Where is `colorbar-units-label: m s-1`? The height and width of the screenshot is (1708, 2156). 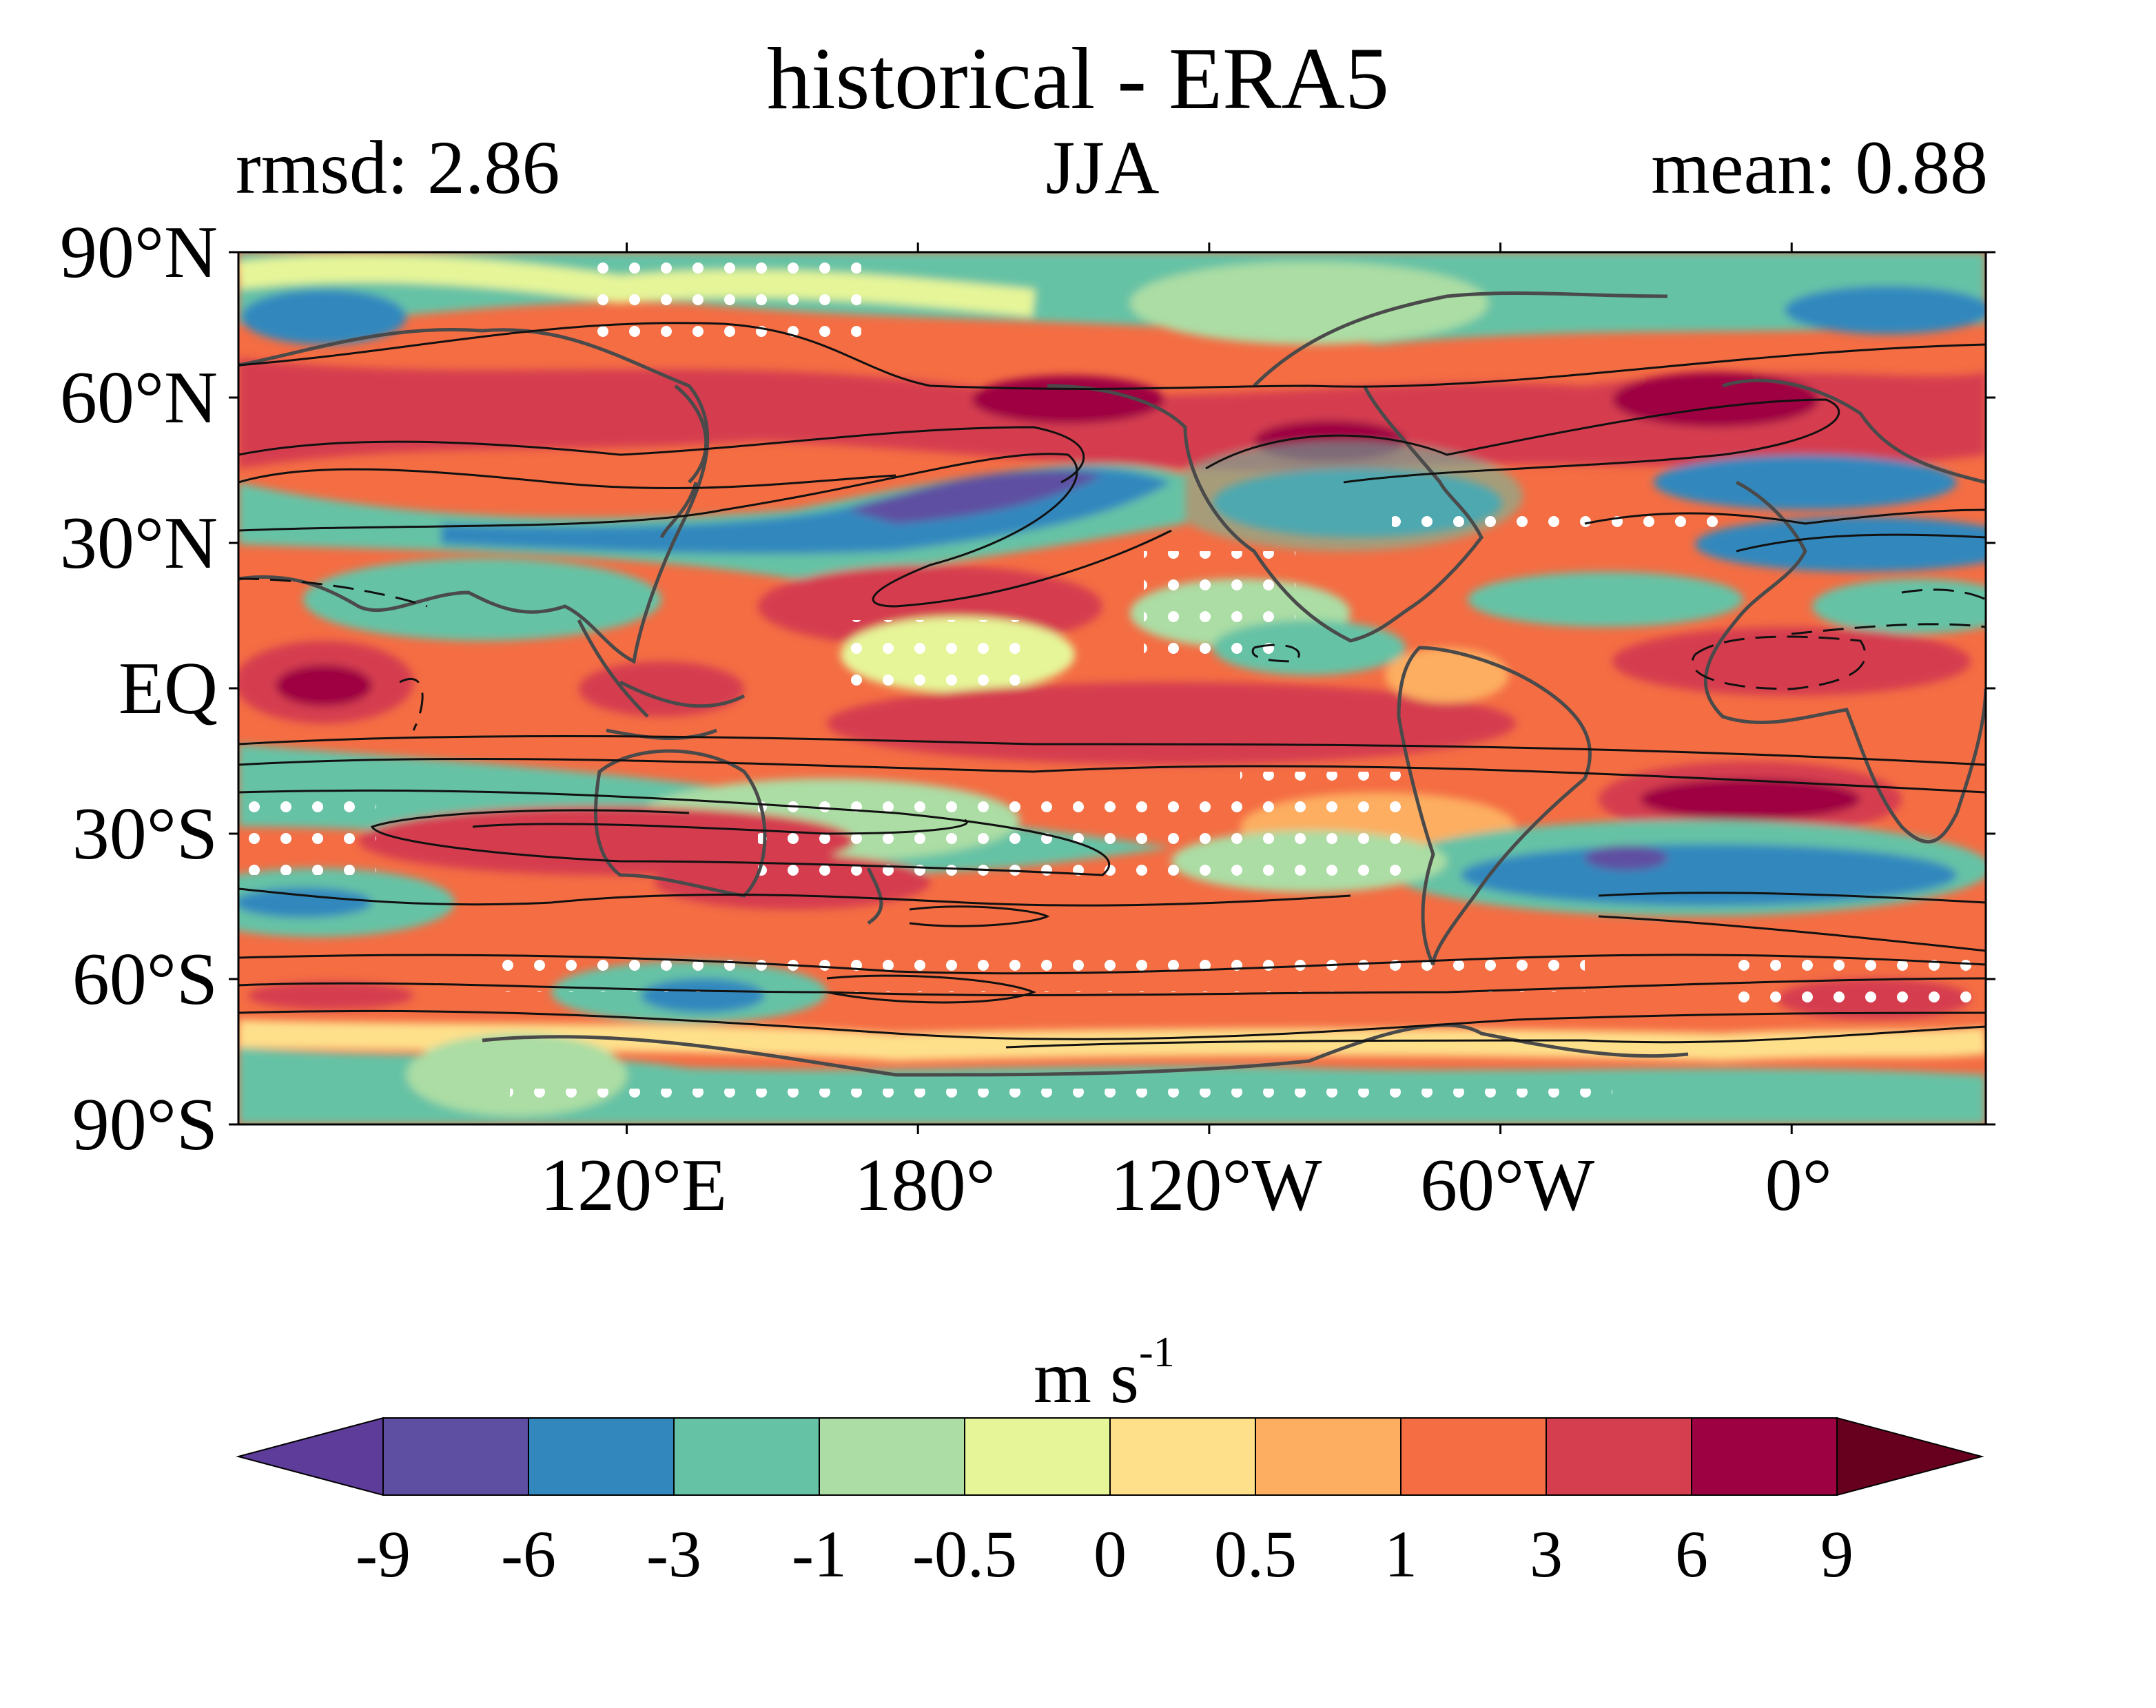
colorbar-units-label: m s-1 is located at coordinates (1104, 1373).